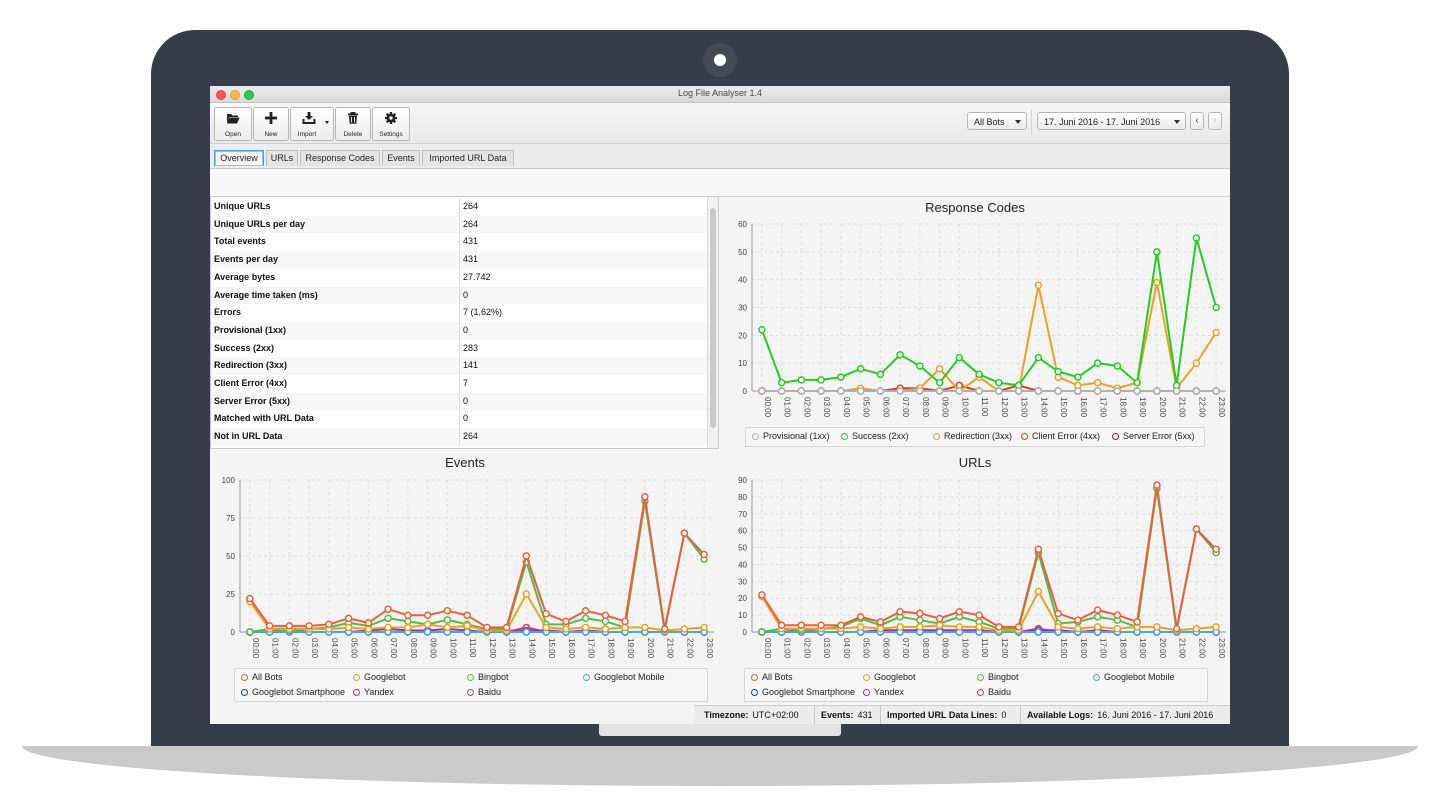  I want to click on table-row: Unique URLs 264, so click(459, 207).